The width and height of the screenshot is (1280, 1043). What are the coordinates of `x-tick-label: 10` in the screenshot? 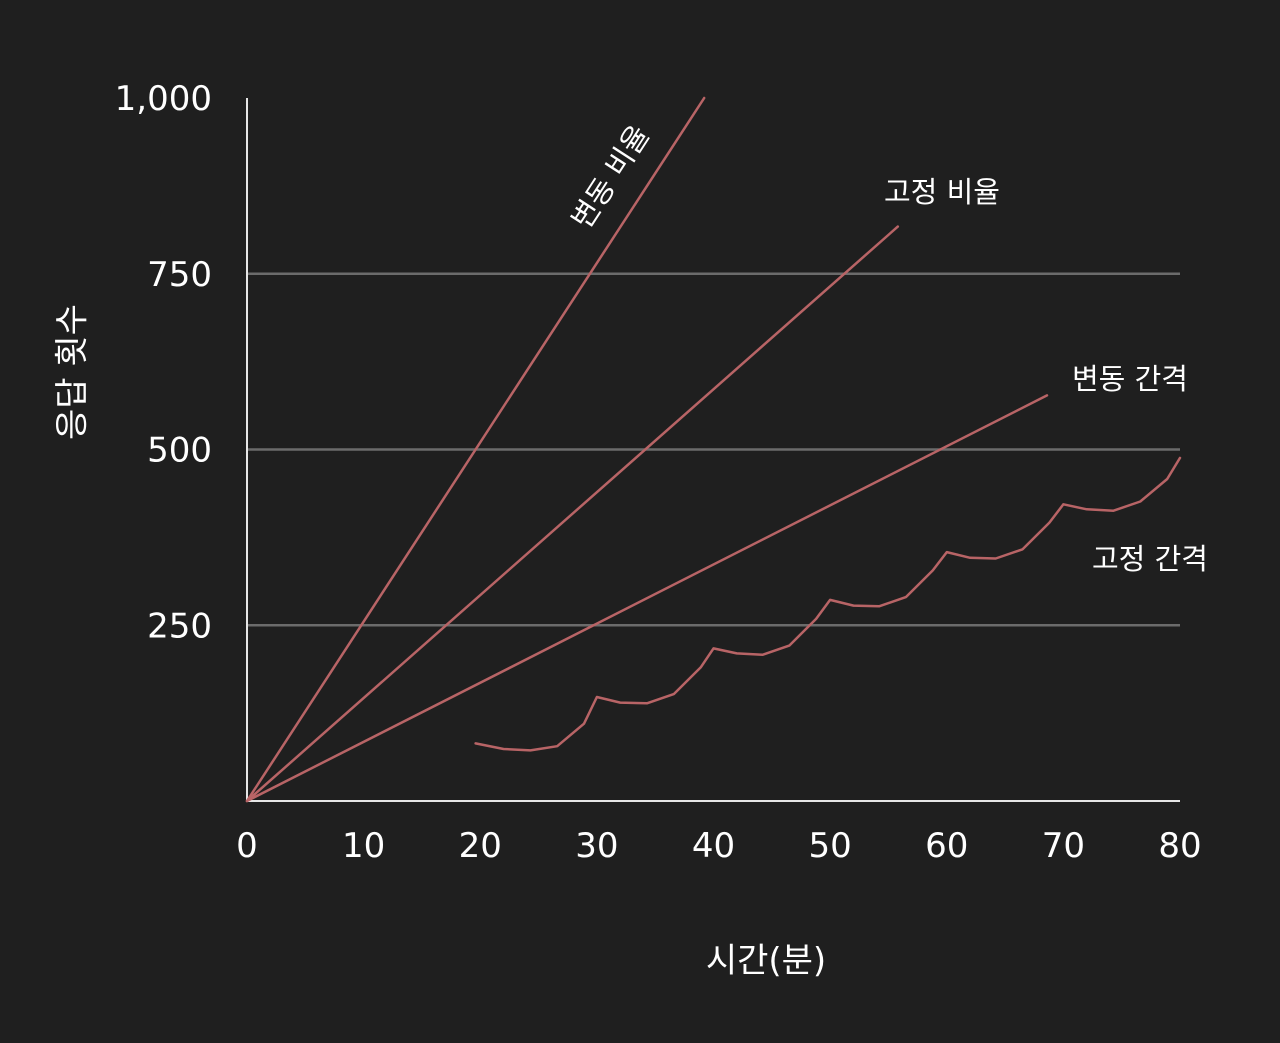 It's located at (363, 846).